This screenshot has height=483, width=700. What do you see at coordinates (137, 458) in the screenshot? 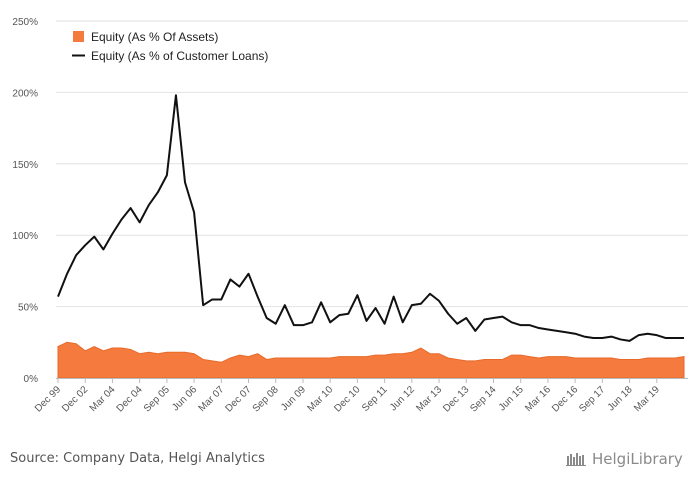
I see `source-note: Source: Company Data, Helgi Analytics` at bounding box center [137, 458].